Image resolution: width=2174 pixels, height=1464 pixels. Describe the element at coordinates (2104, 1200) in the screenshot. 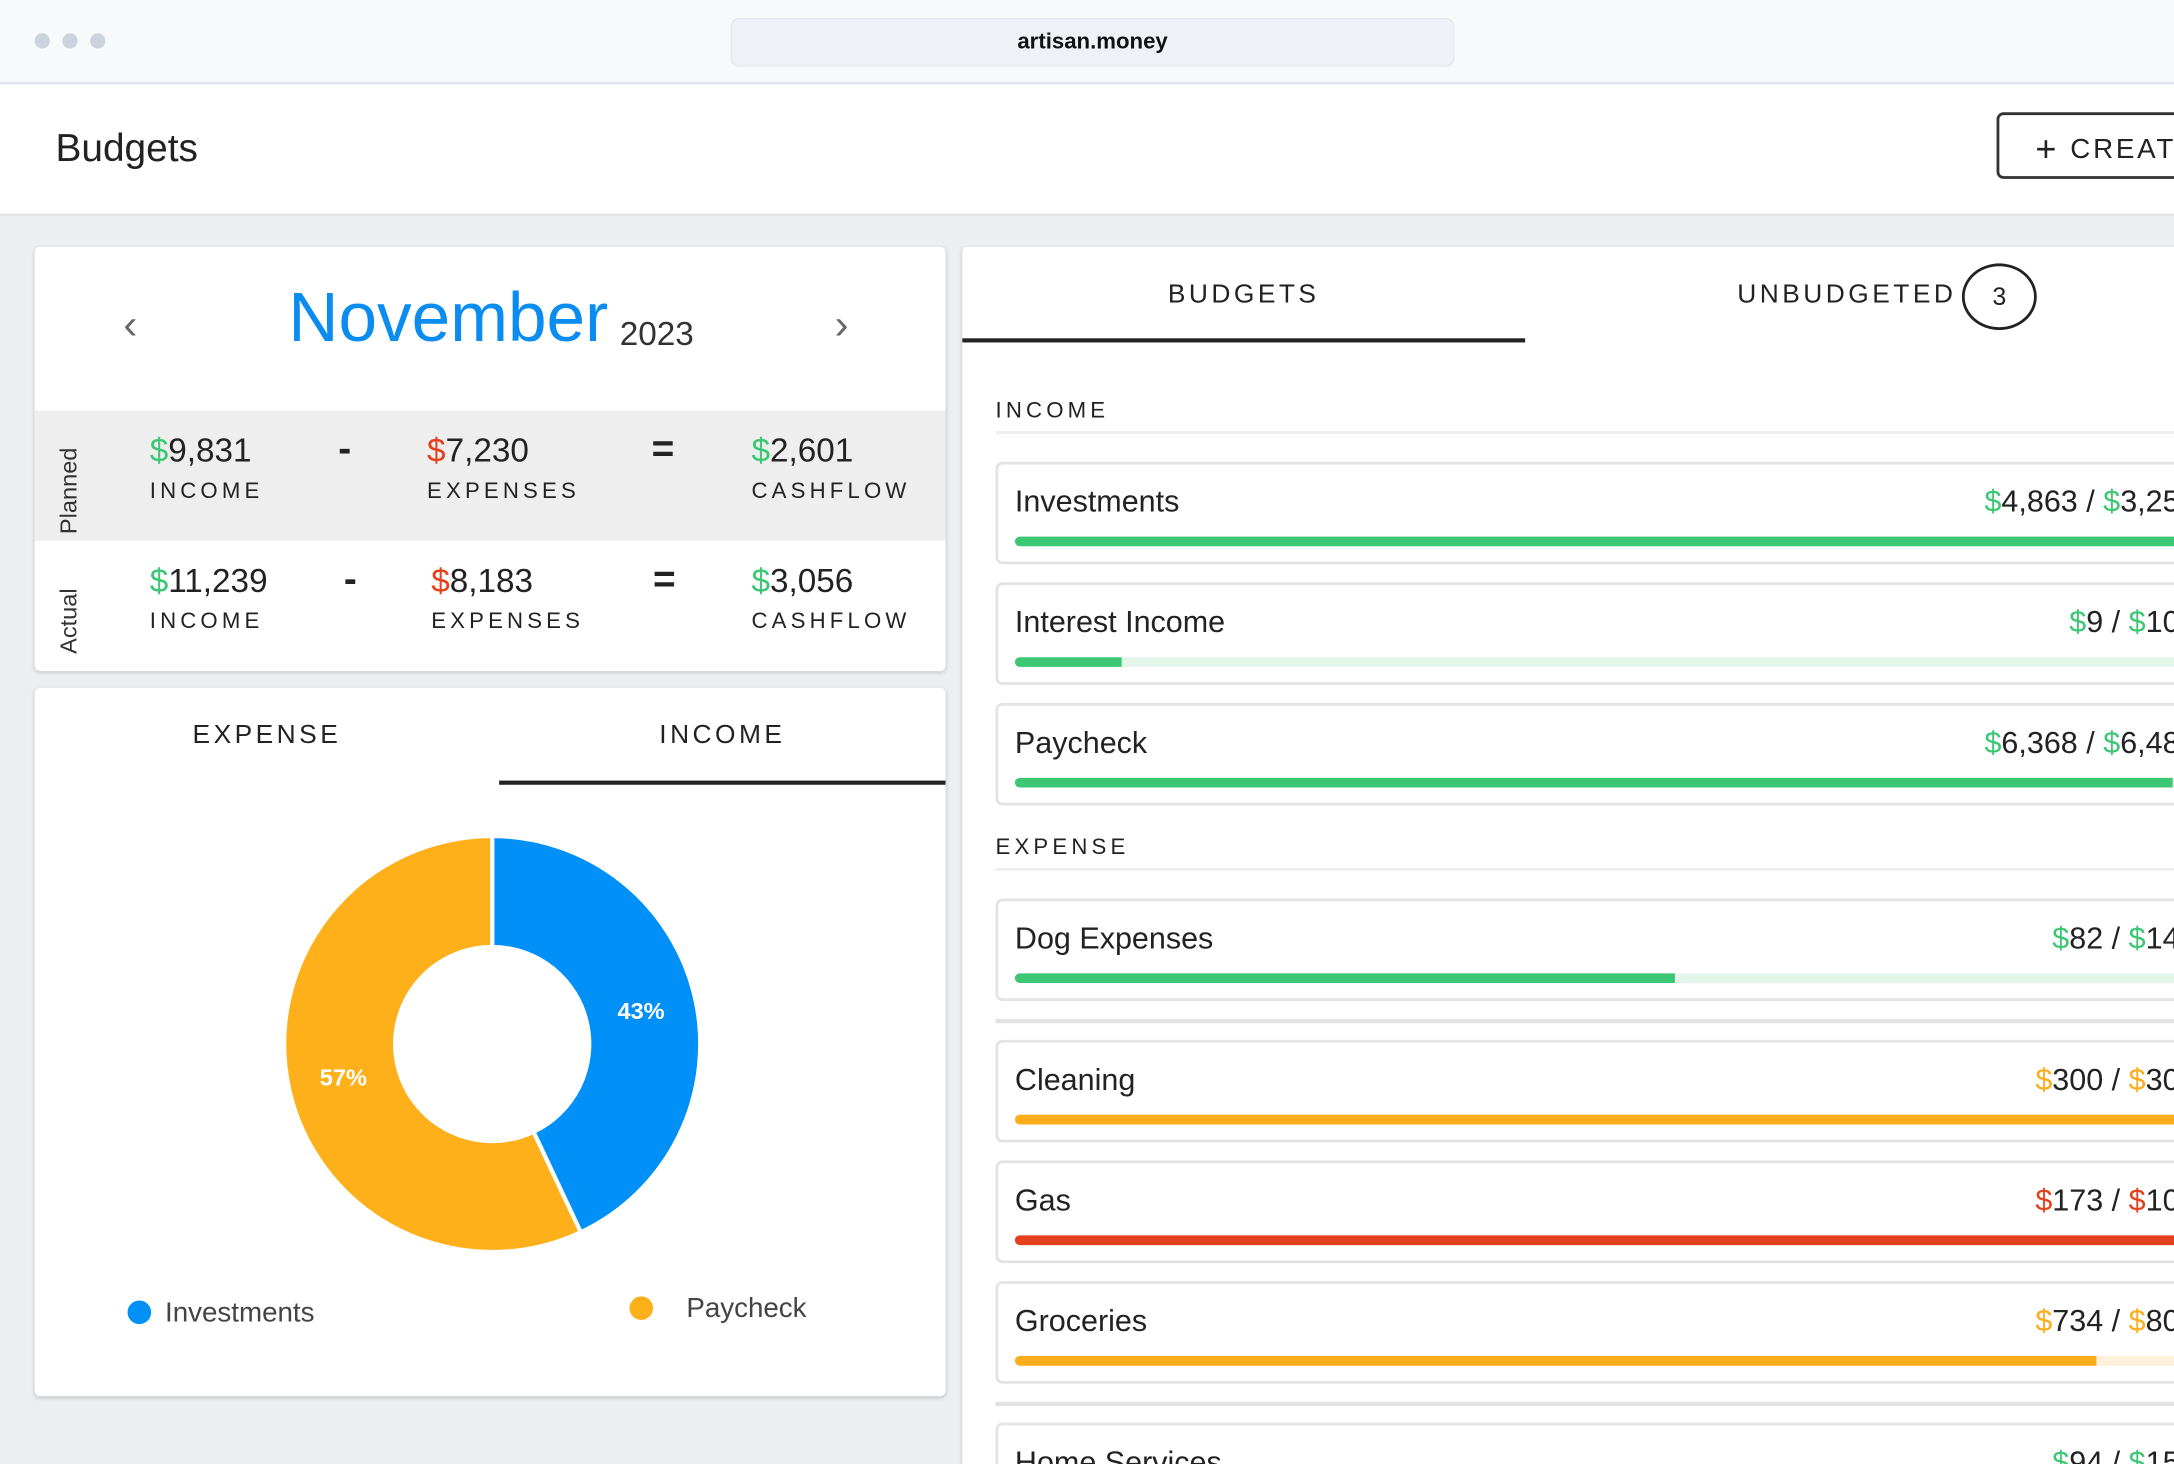

I see `budget-item-amount: $173 / $10` at that location.